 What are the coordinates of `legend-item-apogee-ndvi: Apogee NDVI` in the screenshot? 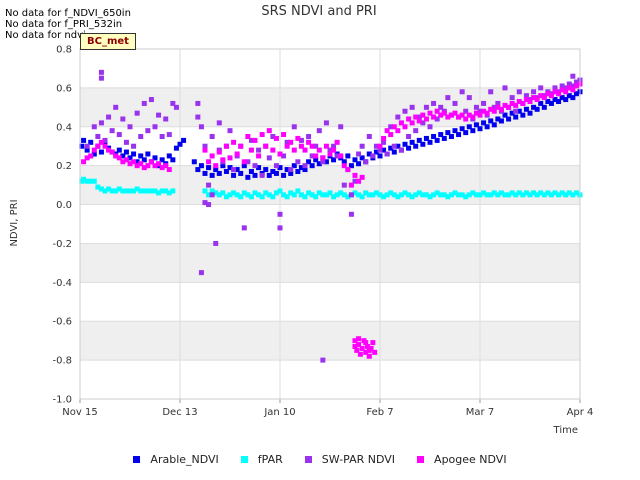 It's located at (462, 459).